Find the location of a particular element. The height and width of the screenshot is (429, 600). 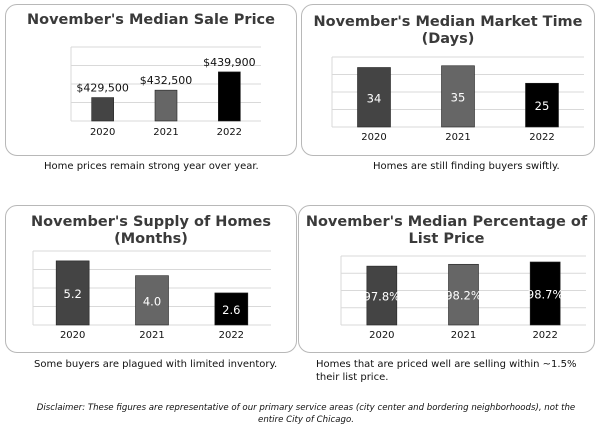

data-label: $429,500 is located at coordinates (102, 88).